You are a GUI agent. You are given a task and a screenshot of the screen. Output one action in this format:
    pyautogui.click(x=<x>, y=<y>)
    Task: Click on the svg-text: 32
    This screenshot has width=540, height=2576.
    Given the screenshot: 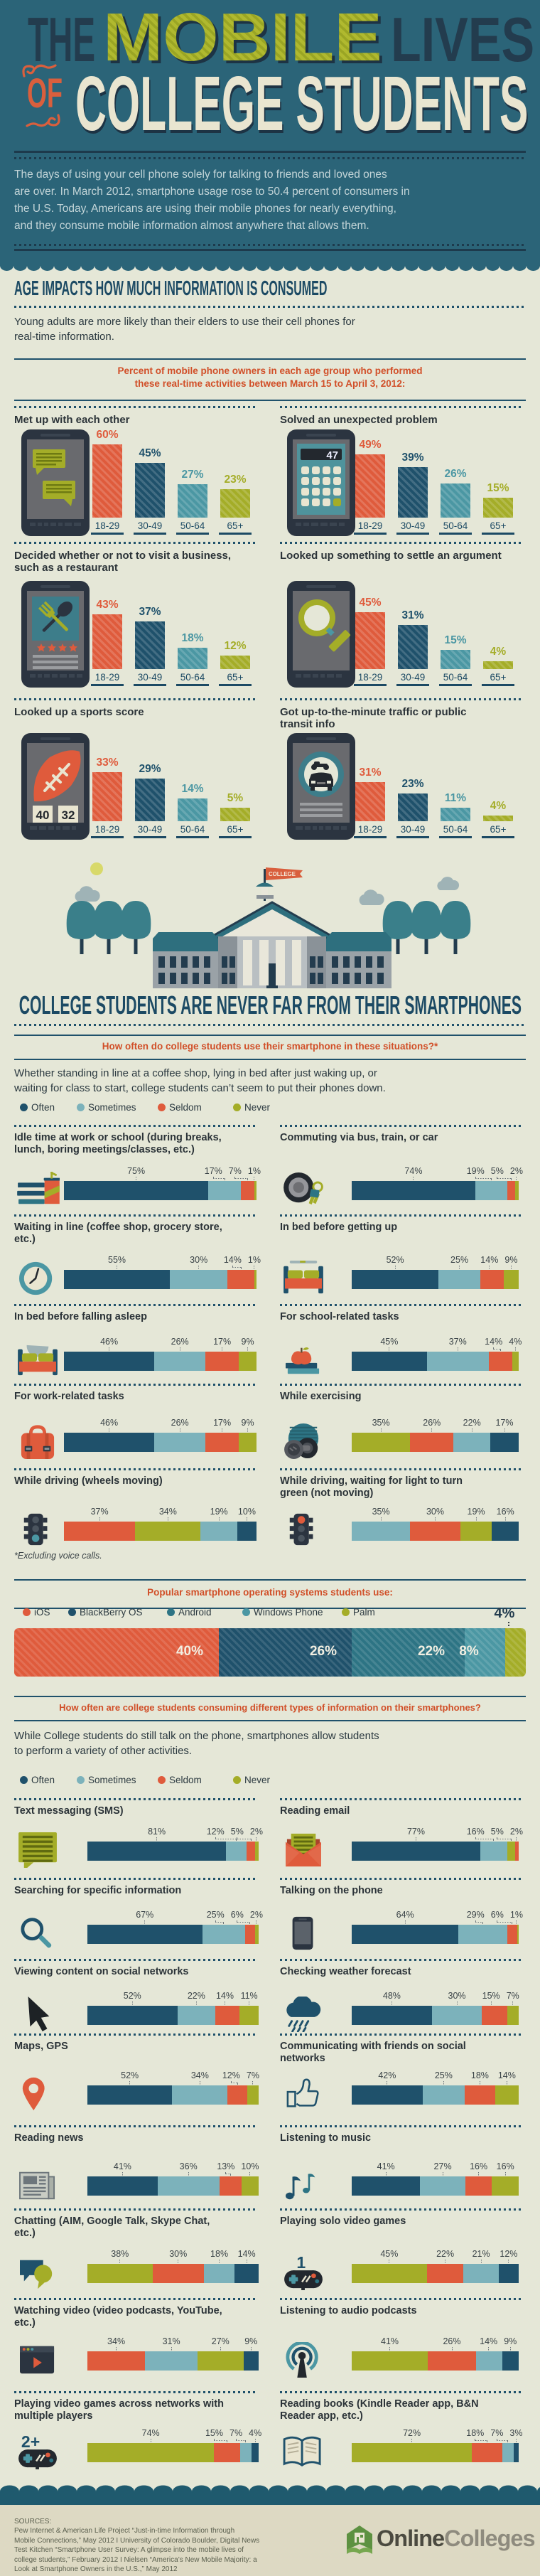 What is the action you would take?
    pyautogui.click(x=68, y=815)
    